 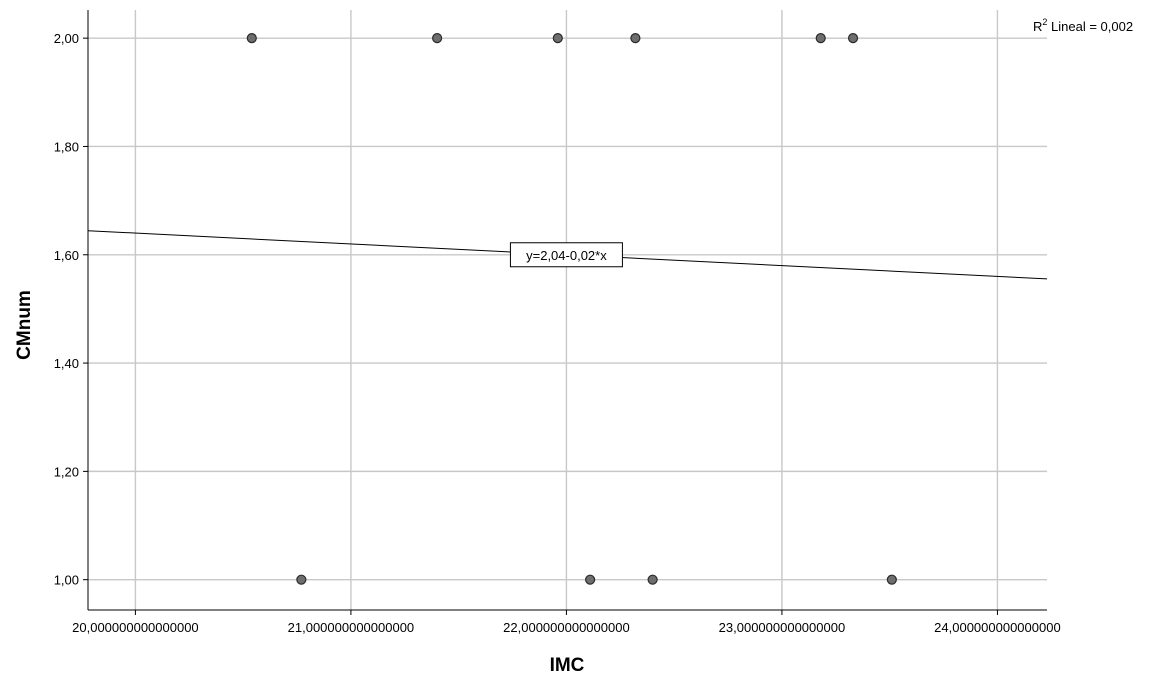 I want to click on y-tick-label: 1,00, so click(x=66, y=580).